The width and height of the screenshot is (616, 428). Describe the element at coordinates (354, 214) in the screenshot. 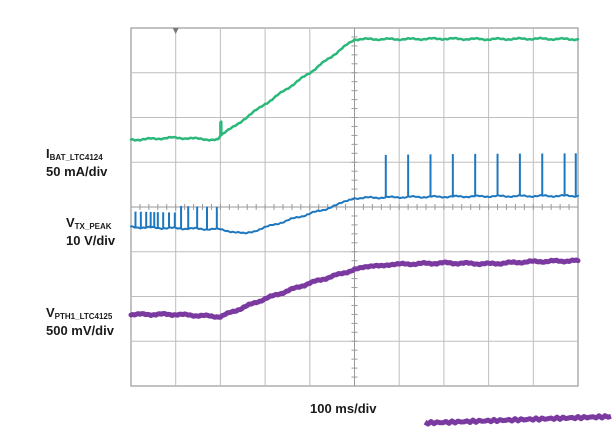

I see `vtx-trace` at that location.